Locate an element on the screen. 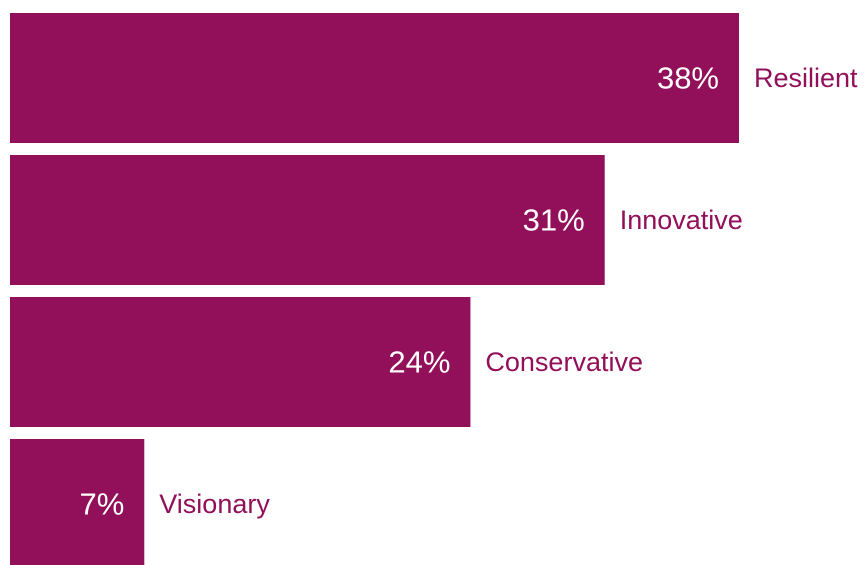  value-label-resilient: 38% is located at coordinates (688, 78).